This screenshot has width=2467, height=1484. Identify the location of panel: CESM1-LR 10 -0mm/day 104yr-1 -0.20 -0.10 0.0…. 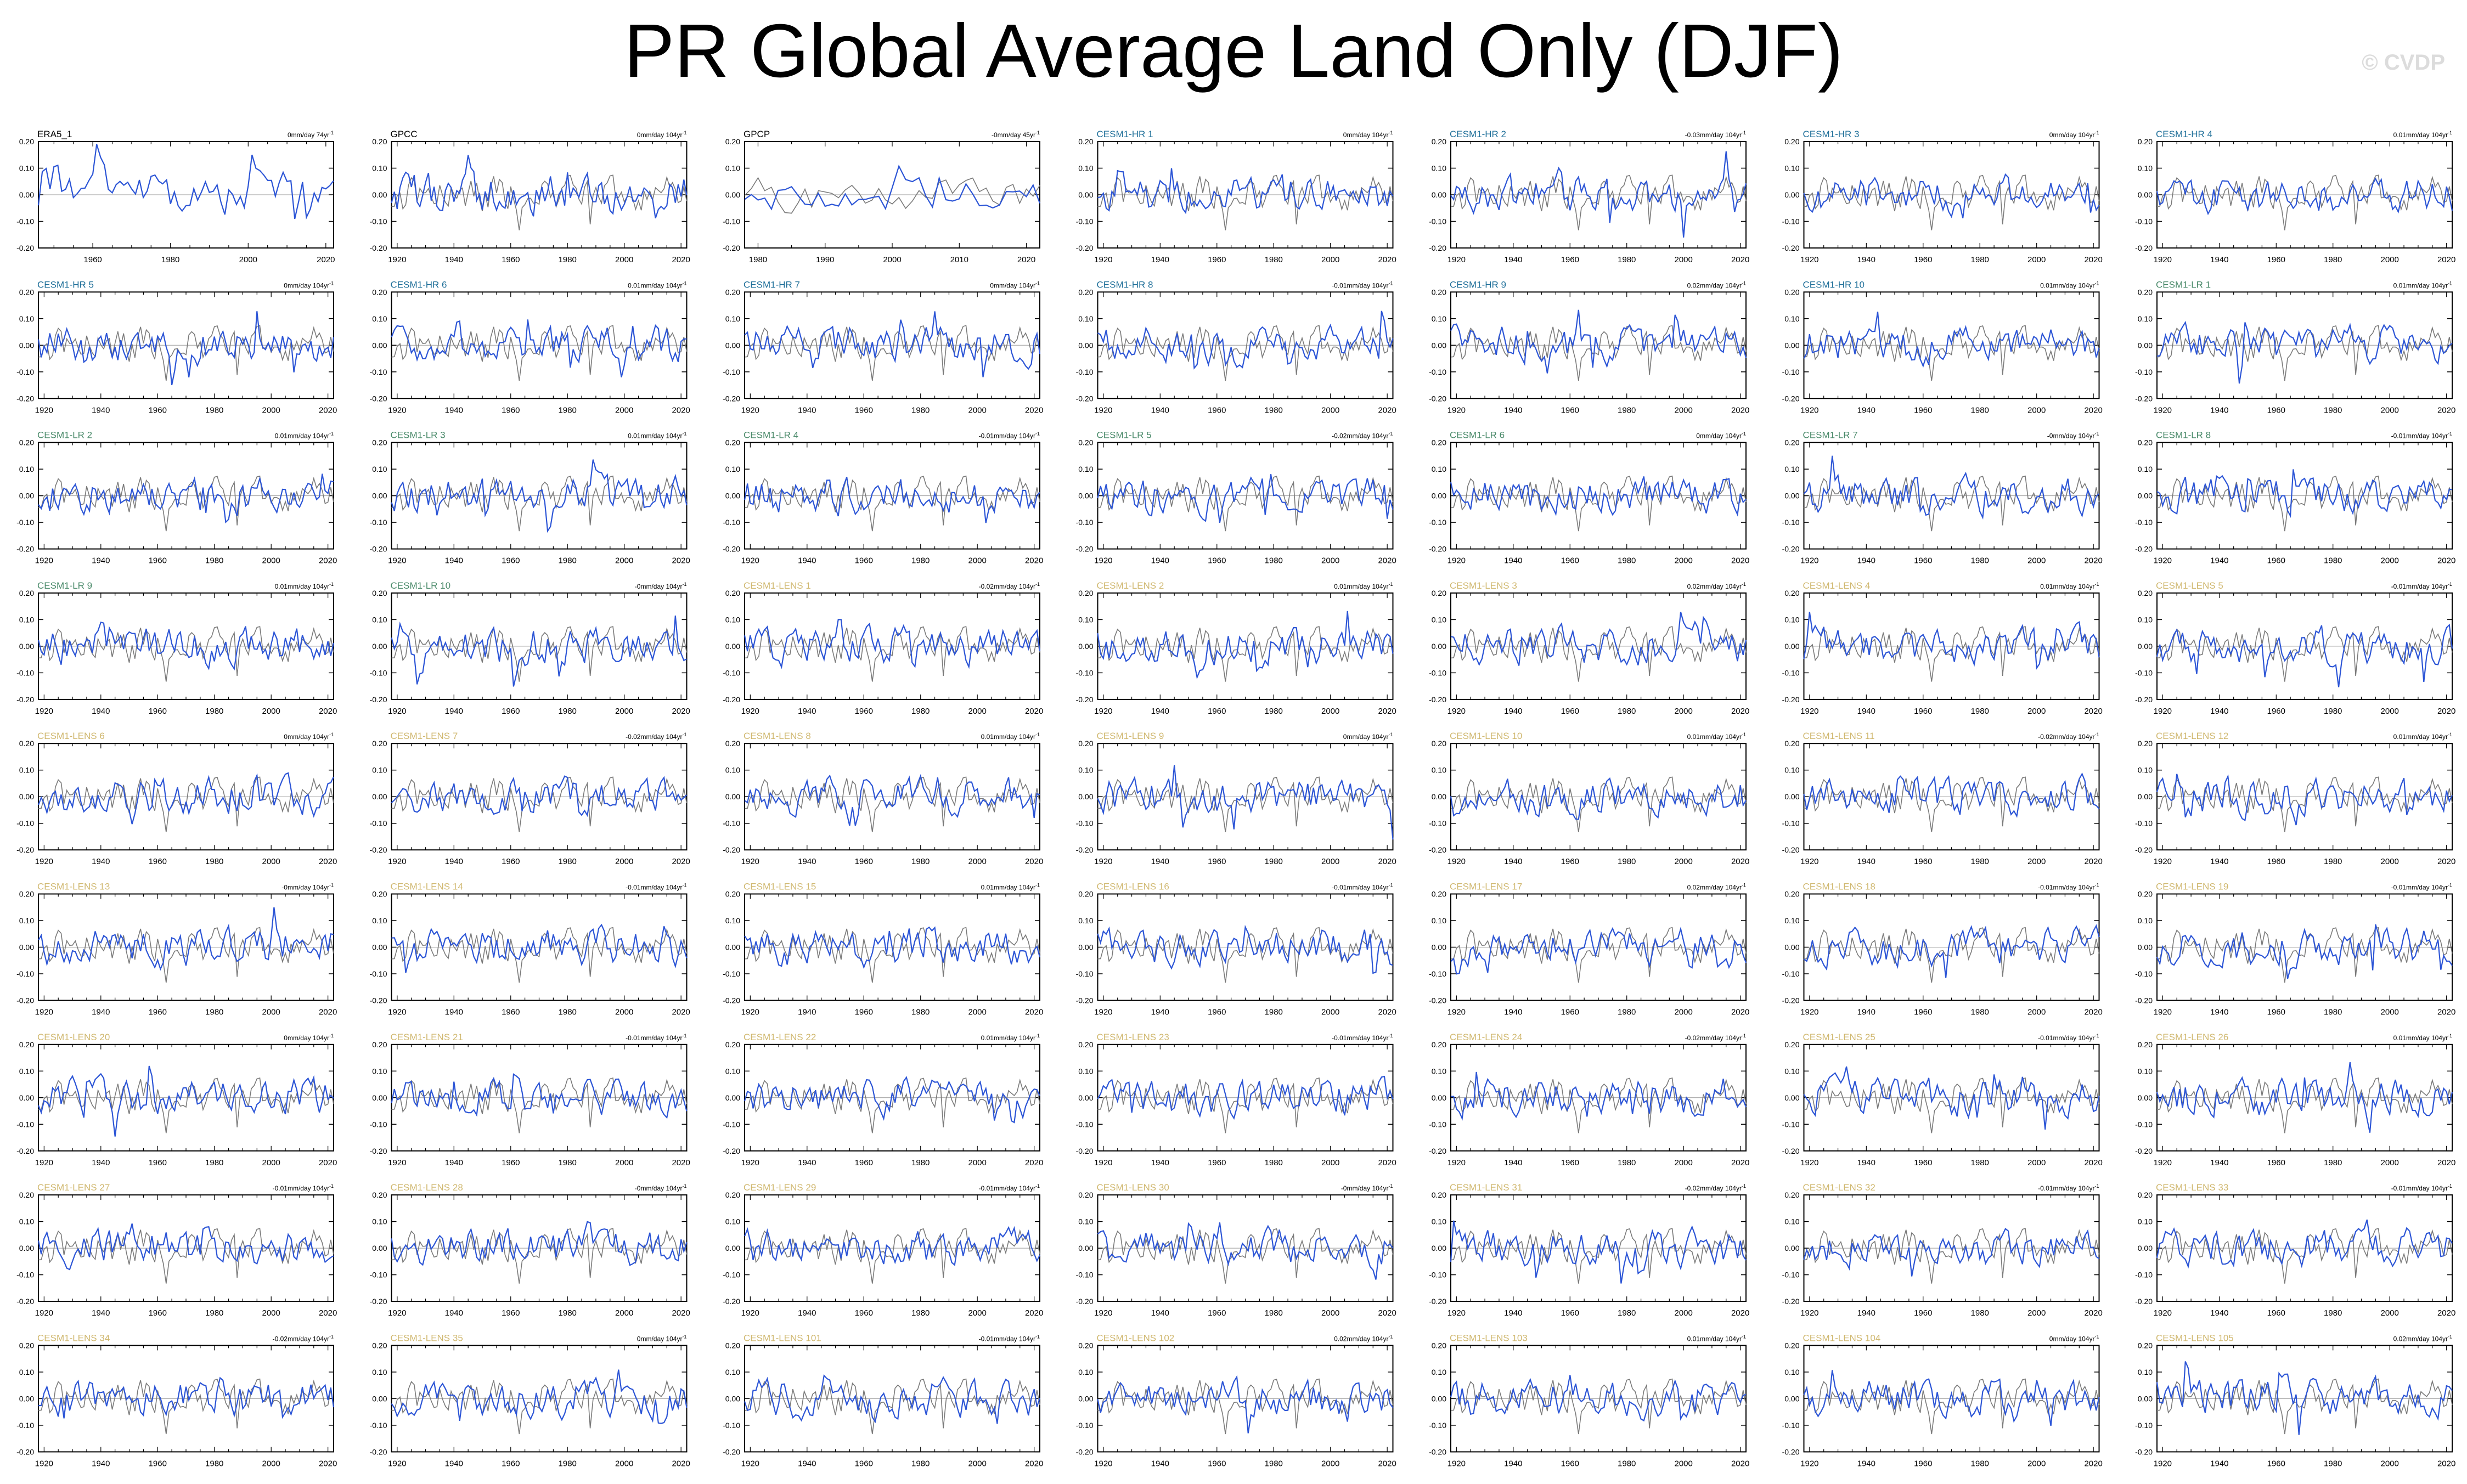
(530, 648).